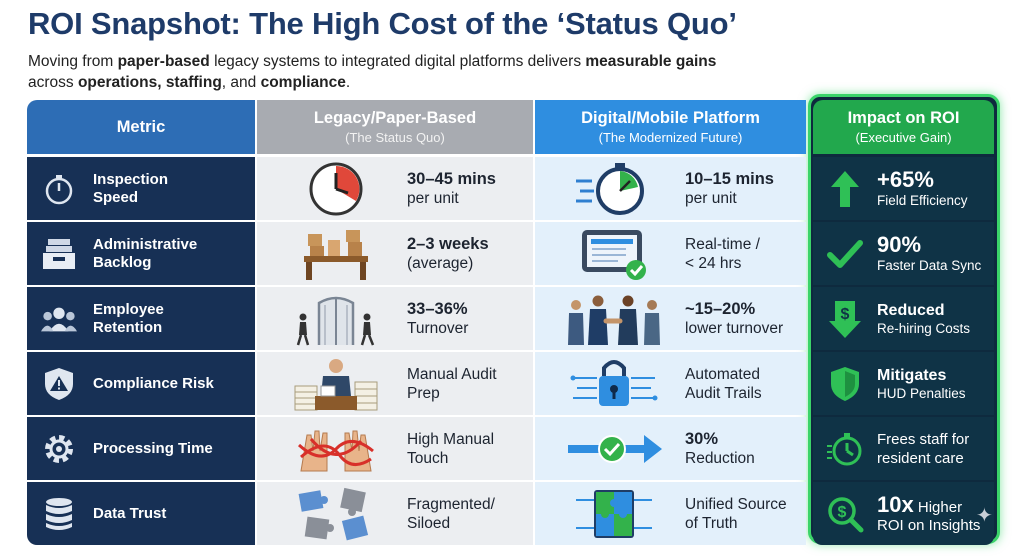 This screenshot has height=559, width=1024. I want to click on metric-cell: Administrative Backlog, so click(141, 253).